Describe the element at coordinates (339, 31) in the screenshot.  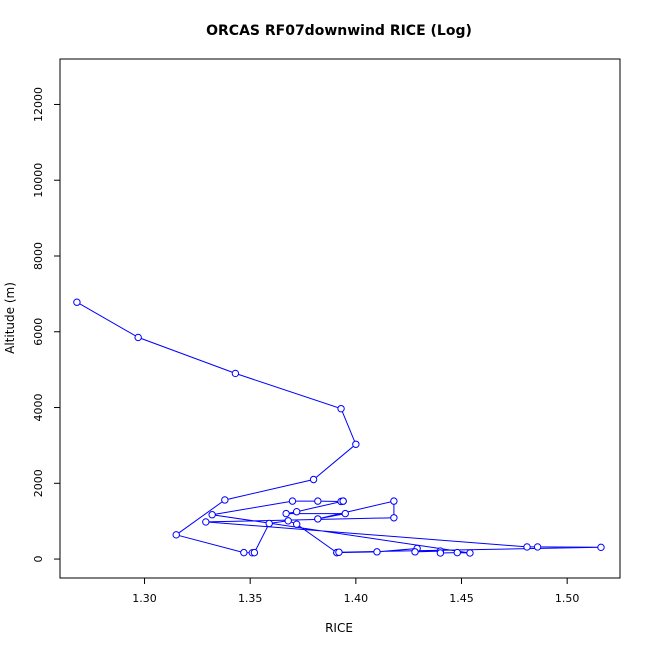
I see `chart-title: ORCAS RF07downwind RICE (Log)` at that location.